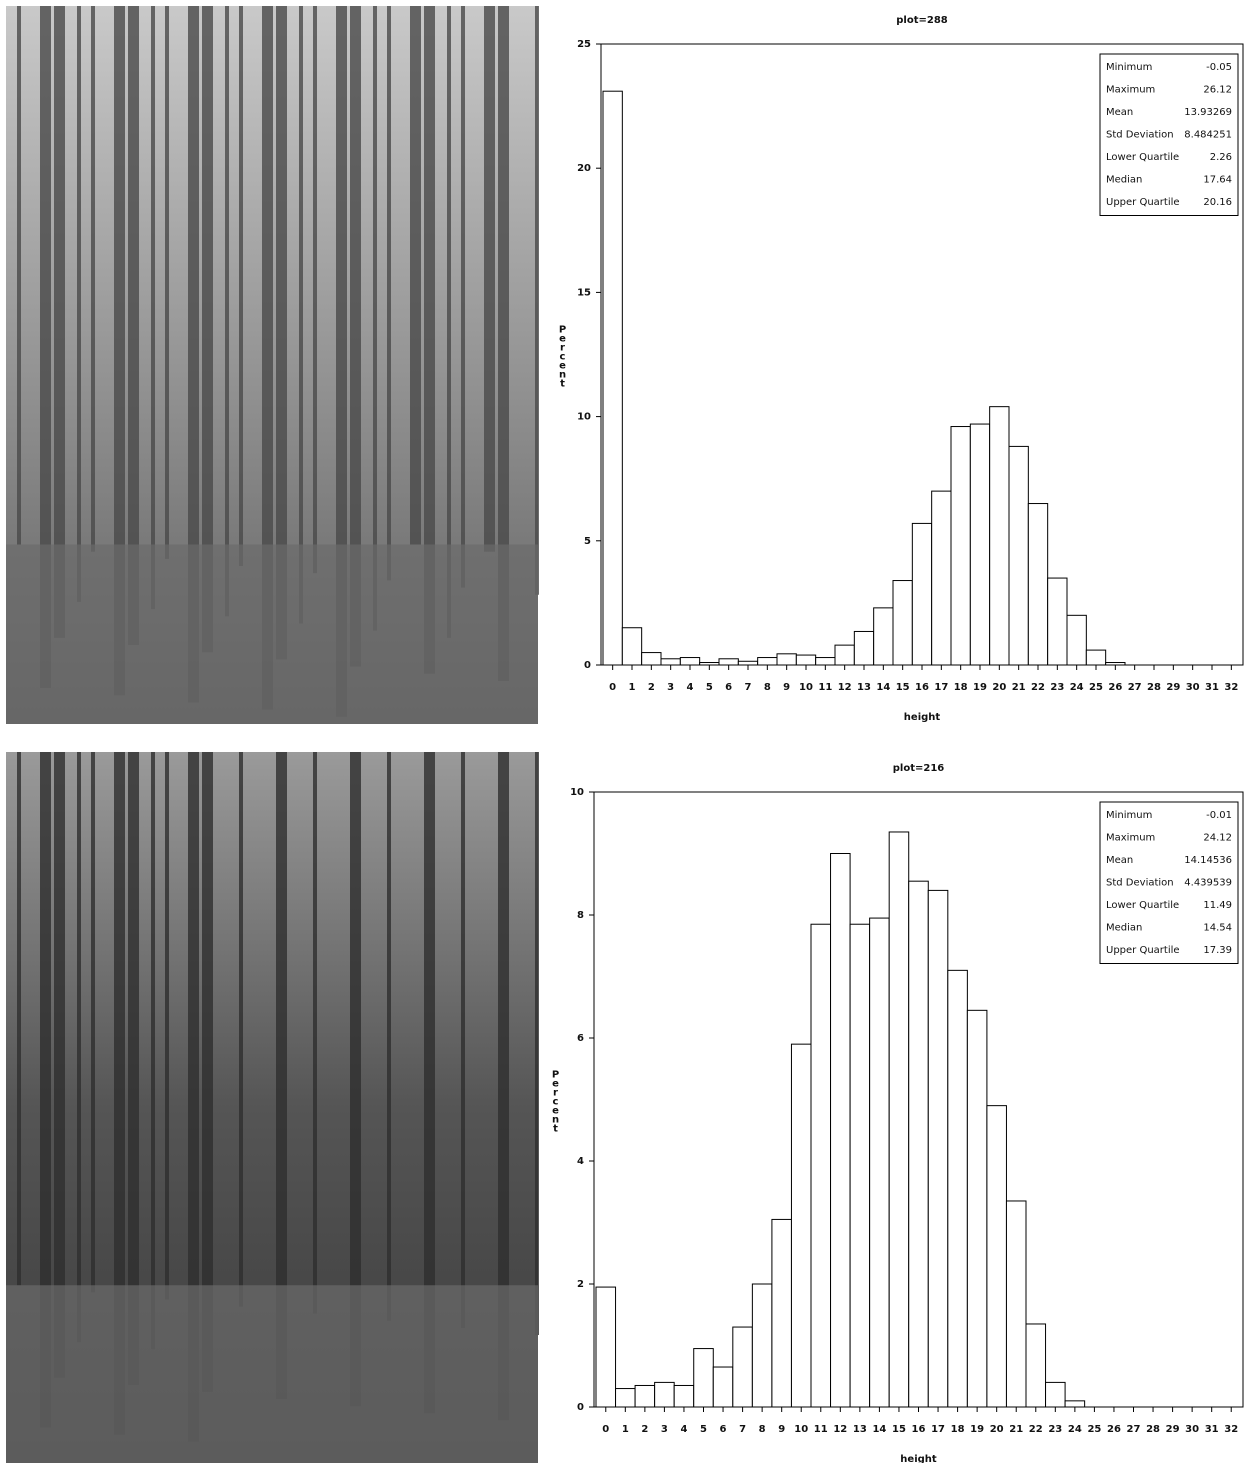 This screenshot has height=1463, width=1253. What do you see at coordinates (762, 1429) in the screenshot?
I see `x-tick-label: 8` at bounding box center [762, 1429].